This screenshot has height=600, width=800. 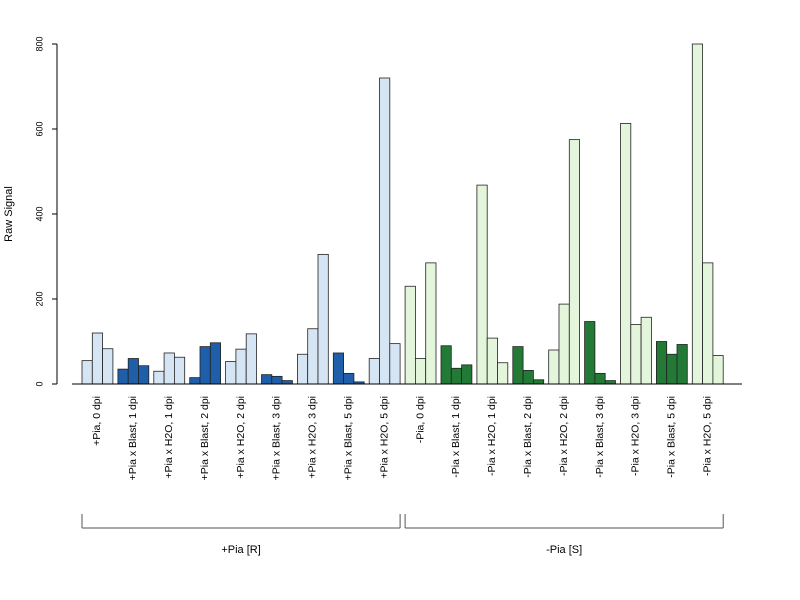 I want to click on category-label: +Pia x Blast, 5 dpi, so click(x=349, y=438).